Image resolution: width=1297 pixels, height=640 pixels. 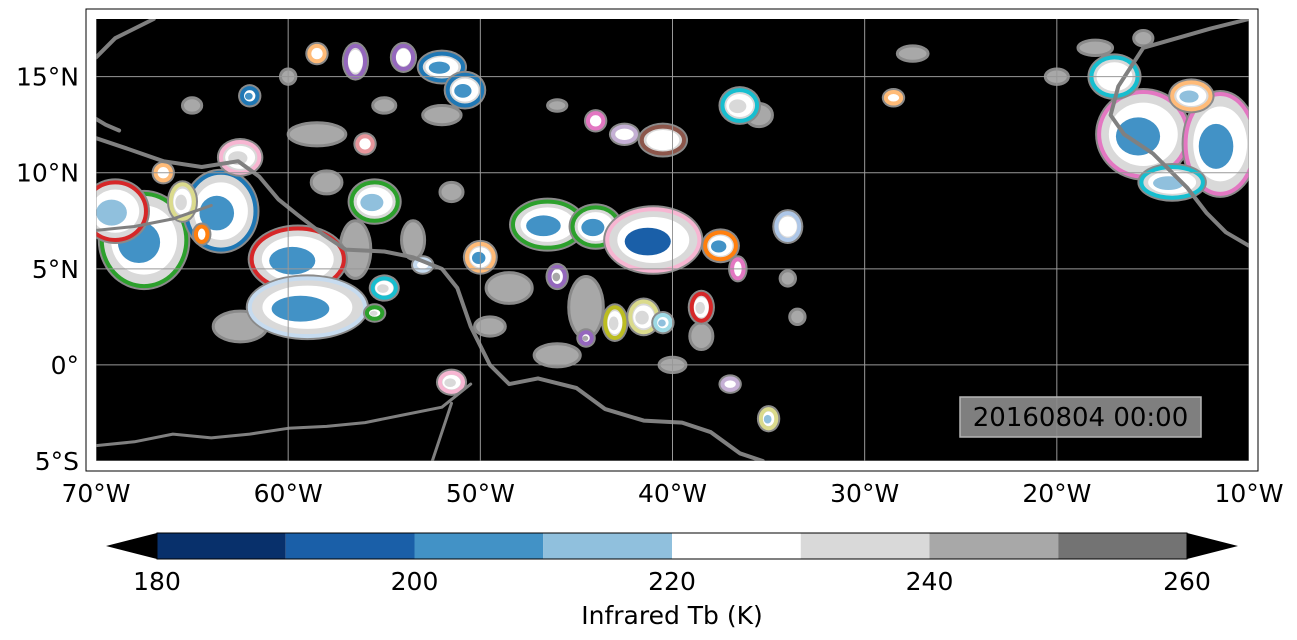 I want to click on y-tick-labels: 15°N 10°N 5°N 0° 5°S, so click(x=47, y=269).